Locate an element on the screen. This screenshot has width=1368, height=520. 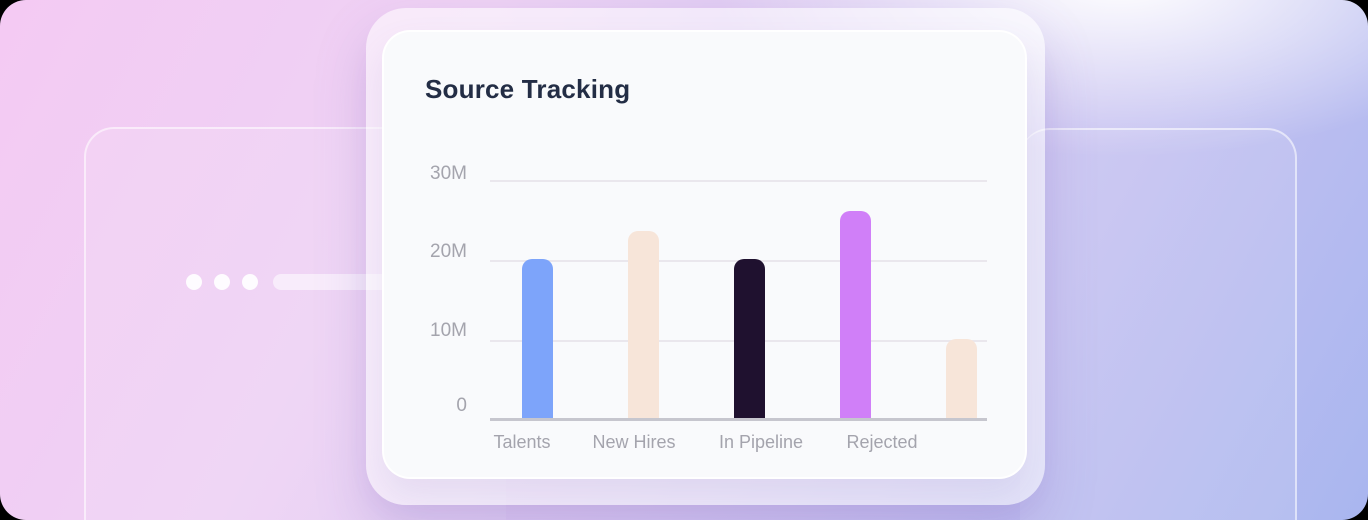
y-axis-tick-label: 0 is located at coordinates (461, 405).